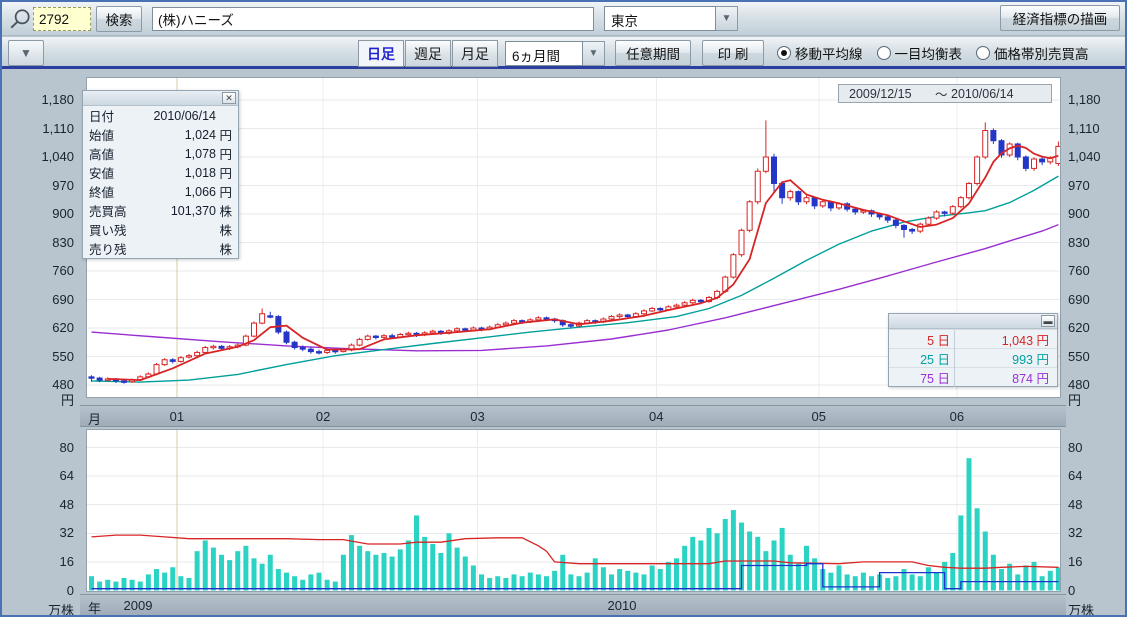  Describe the element at coordinates (1079, 242) in the screenshot. I see `price-tick: 830` at that location.